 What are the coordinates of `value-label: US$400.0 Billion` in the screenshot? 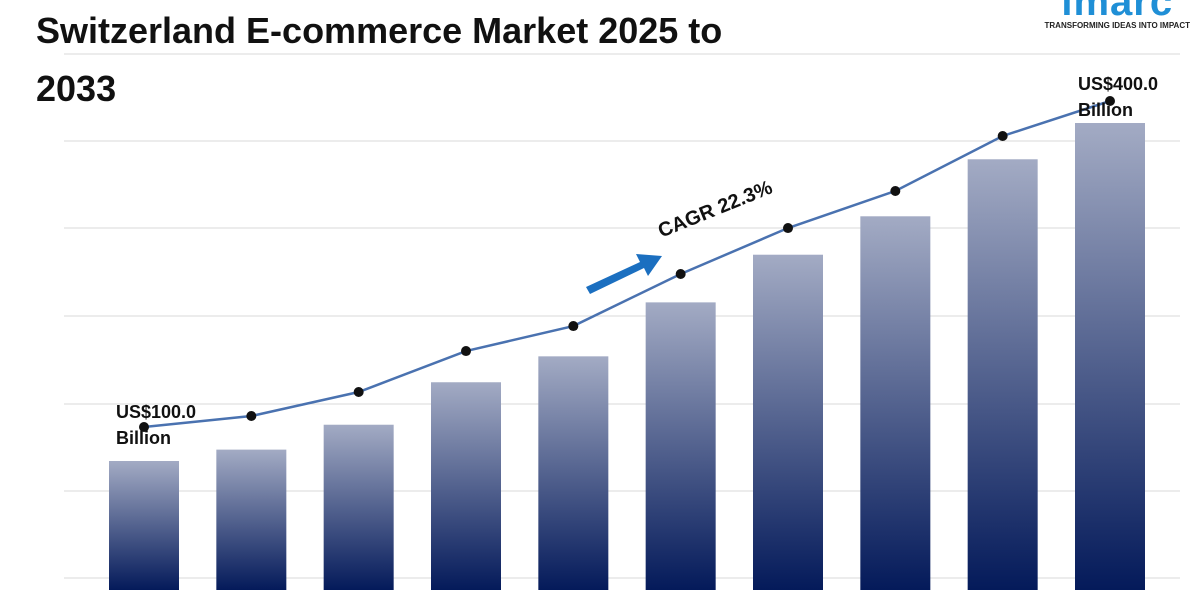 It's located at (1118, 97).